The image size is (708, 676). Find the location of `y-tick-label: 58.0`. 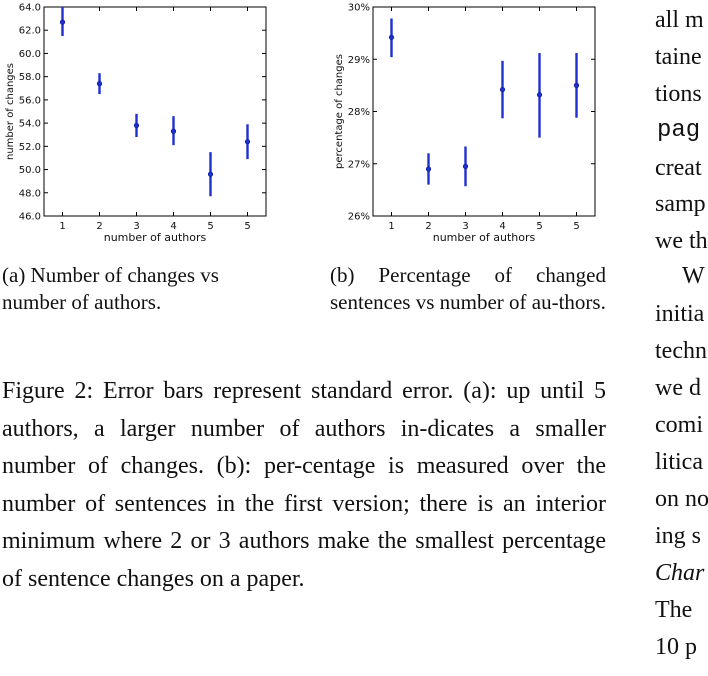

y-tick-label: 58.0 is located at coordinates (30, 77).